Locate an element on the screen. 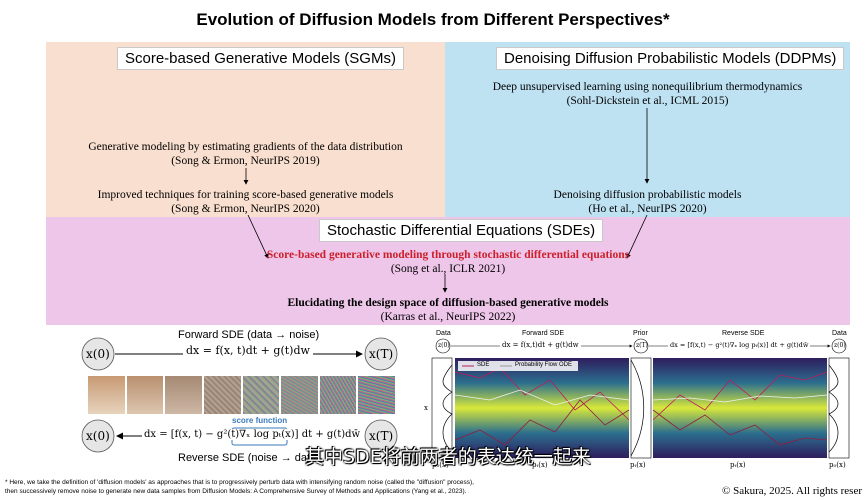 This screenshot has height=500, width=866. z0-left-node: z(0) is located at coordinates (444, 345).